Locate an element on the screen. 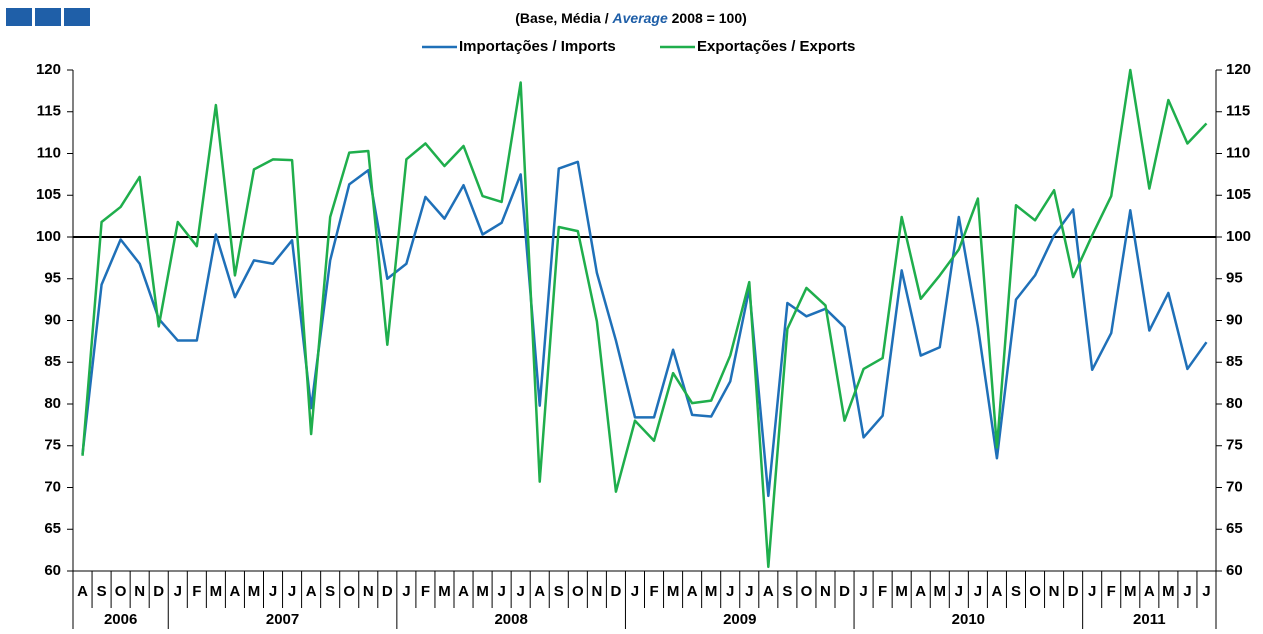 The image size is (1263, 634). y-tick-label: 90 is located at coordinates (52, 319).